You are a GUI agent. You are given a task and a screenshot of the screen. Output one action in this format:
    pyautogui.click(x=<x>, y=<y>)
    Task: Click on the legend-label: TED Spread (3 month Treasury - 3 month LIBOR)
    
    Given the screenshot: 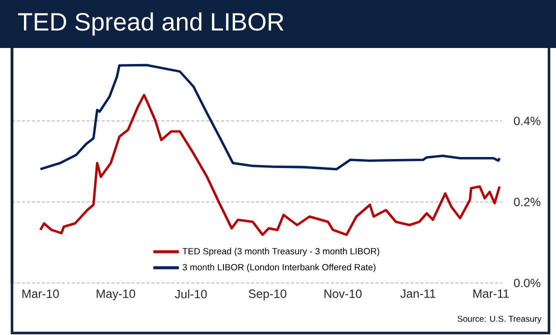 What is the action you would take?
    pyautogui.click(x=281, y=252)
    